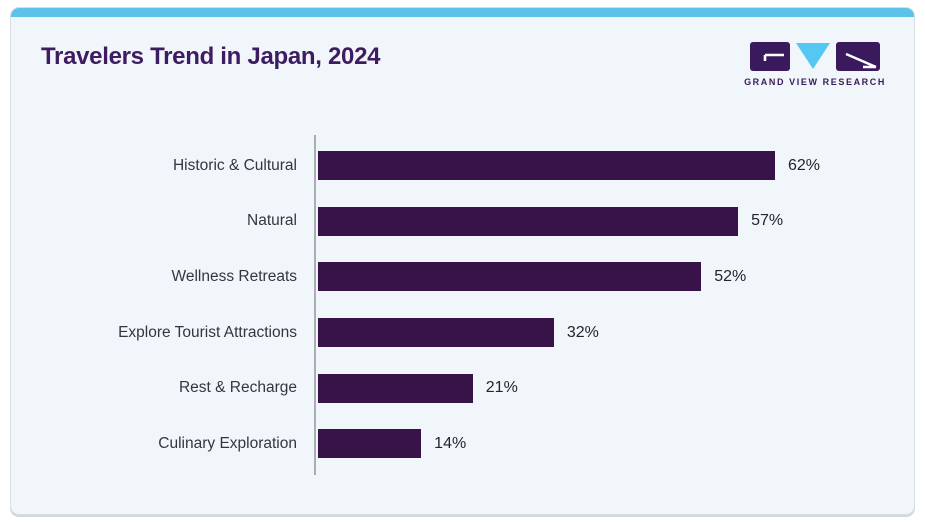 The height and width of the screenshot is (524, 925). Describe the element at coordinates (227, 443) in the screenshot. I see `category-label: Culinary Exploration` at that location.